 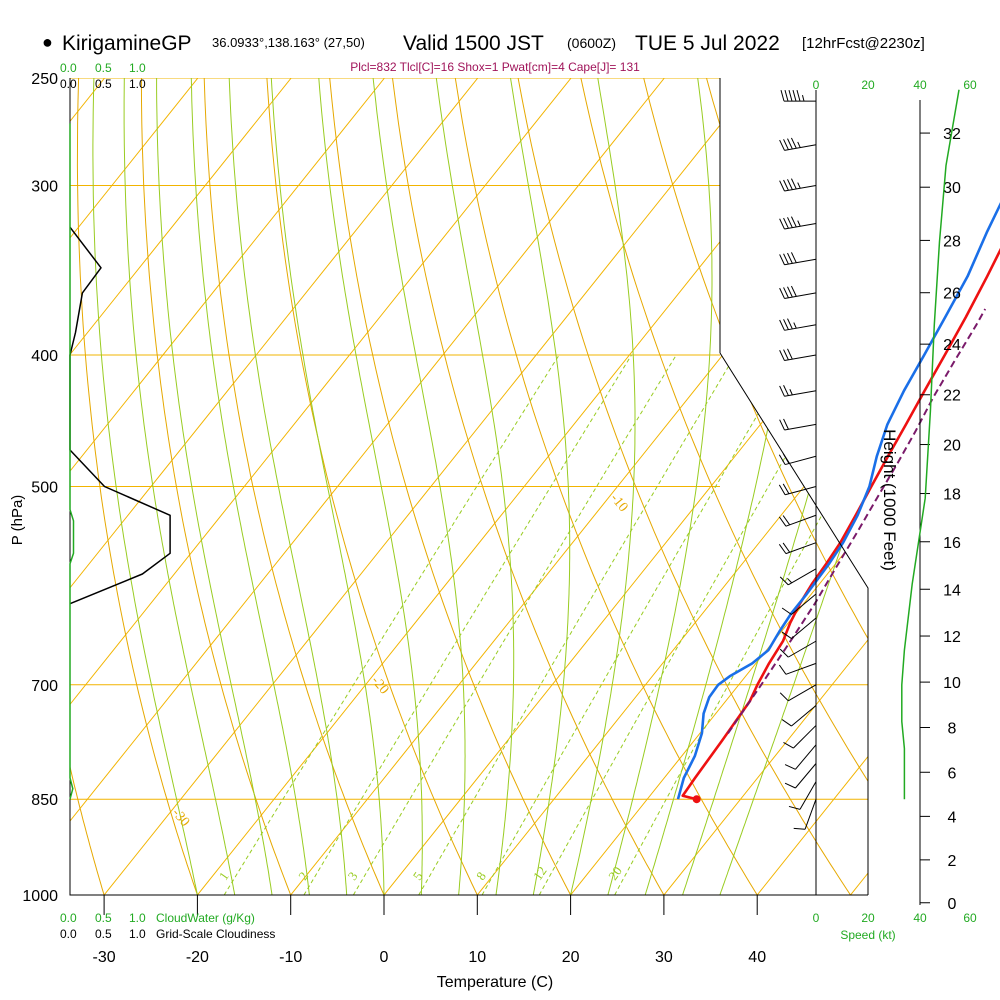 I want to click on height-tick-label: 24, so click(x=952, y=345).